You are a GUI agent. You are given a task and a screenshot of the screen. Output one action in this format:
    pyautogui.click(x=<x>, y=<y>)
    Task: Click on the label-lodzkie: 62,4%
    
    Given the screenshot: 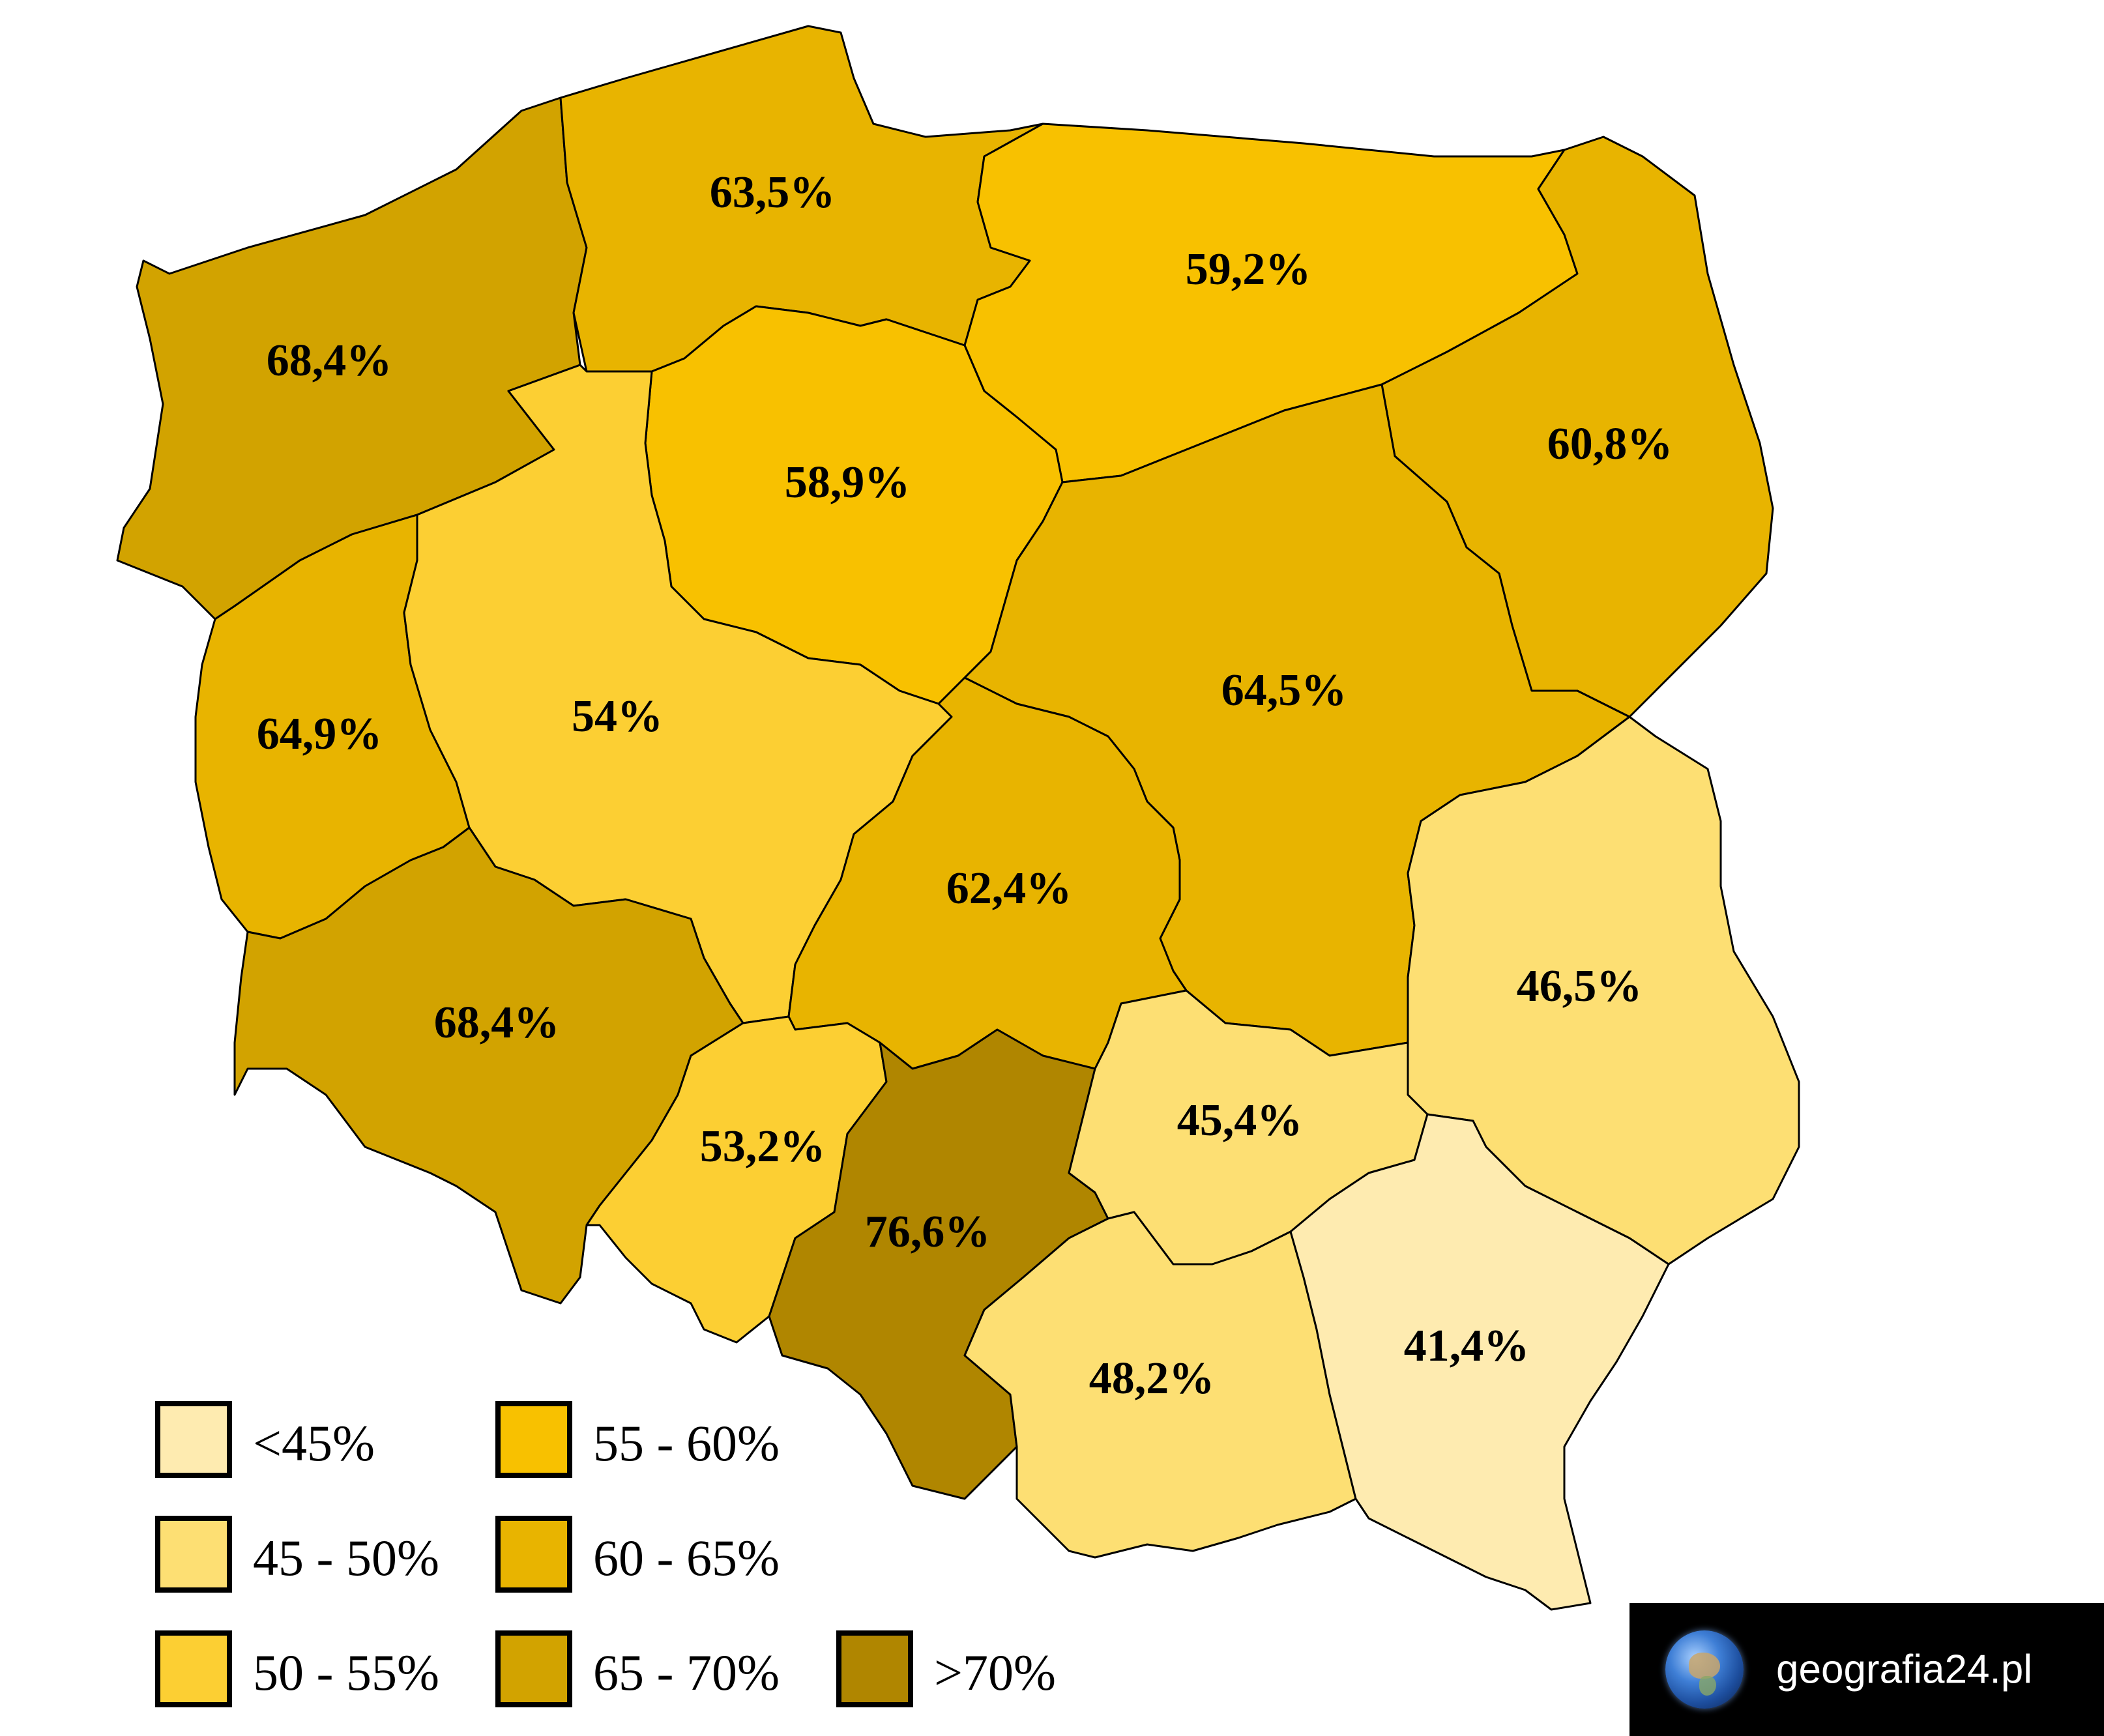 What is the action you would take?
    pyautogui.click(x=1009, y=888)
    